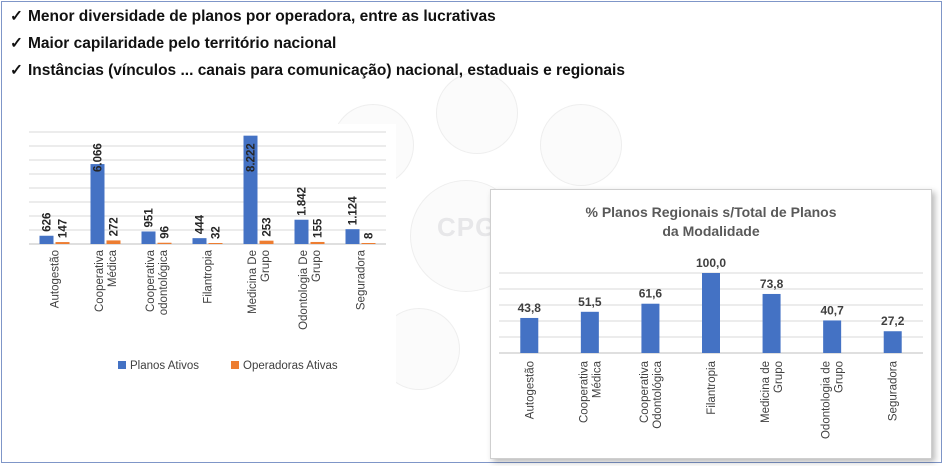 This screenshot has width=945, height=466. Describe the element at coordinates (64, 228) in the screenshot. I see `data-label: 147` at that location.